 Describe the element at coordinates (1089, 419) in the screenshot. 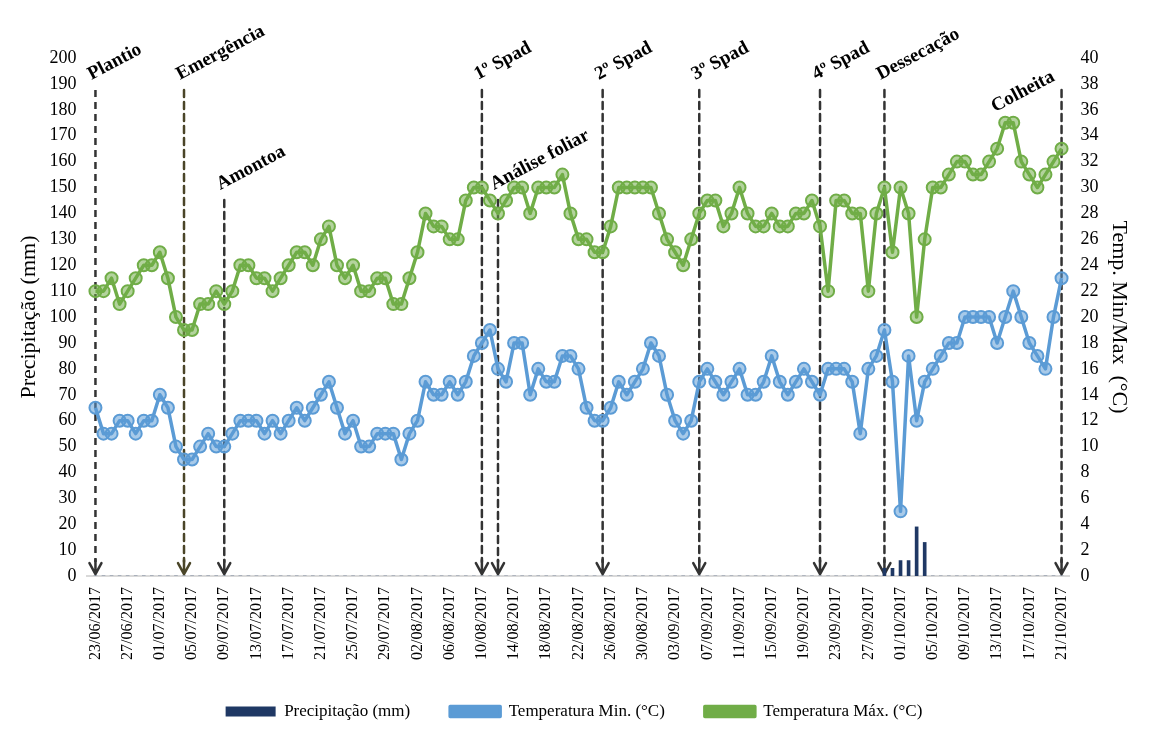

I see `y2-tick-label: 12` at that location.